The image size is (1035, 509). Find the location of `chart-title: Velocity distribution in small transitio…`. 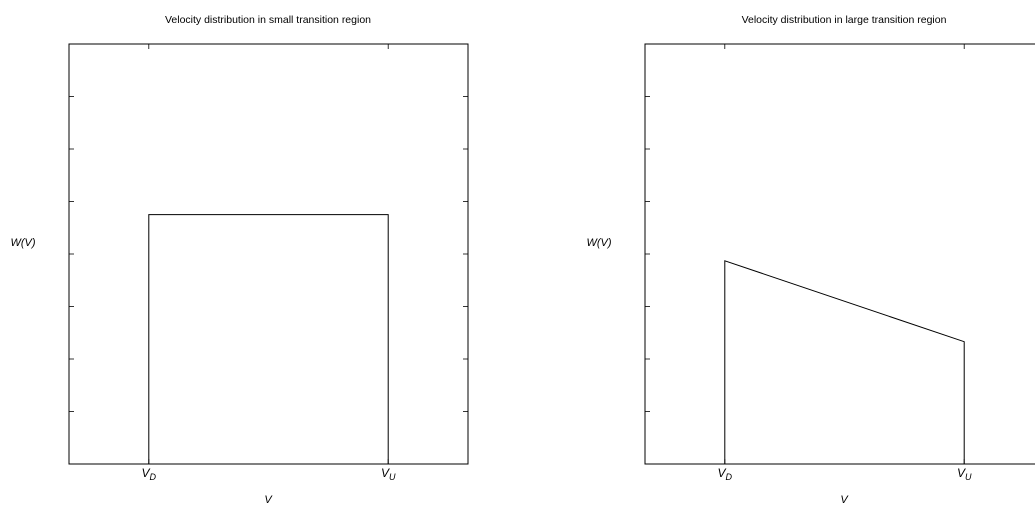

chart-title: Velocity distribution in small transitio… is located at coordinates (268, 20).